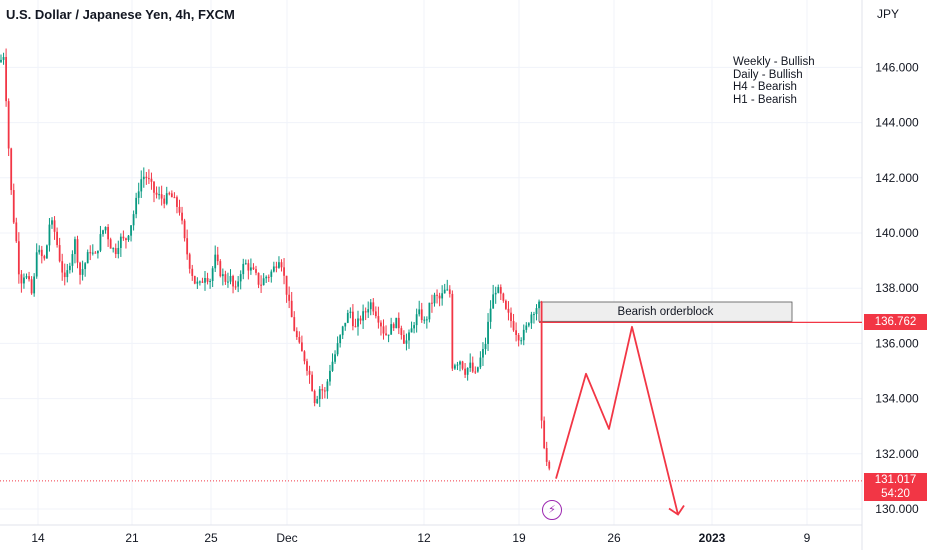  Describe the element at coordinates (897, 343) in the screenshot. I see `y-tick-label: 136.000` at that location.